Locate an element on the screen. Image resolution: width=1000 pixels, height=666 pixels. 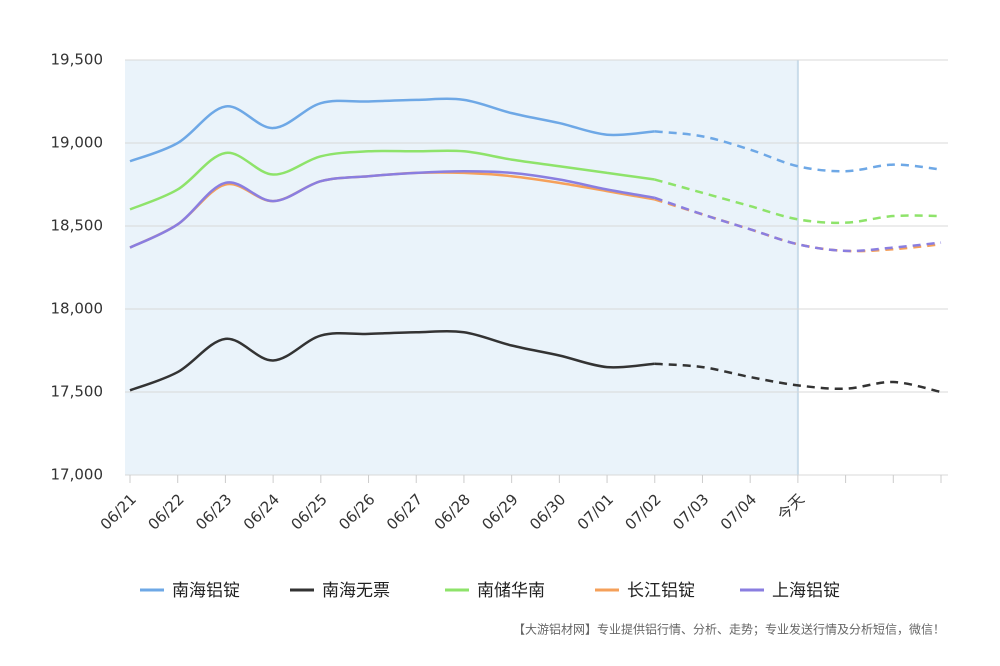
x-tick-label: 06/27 is located at coordinates (404, 511).